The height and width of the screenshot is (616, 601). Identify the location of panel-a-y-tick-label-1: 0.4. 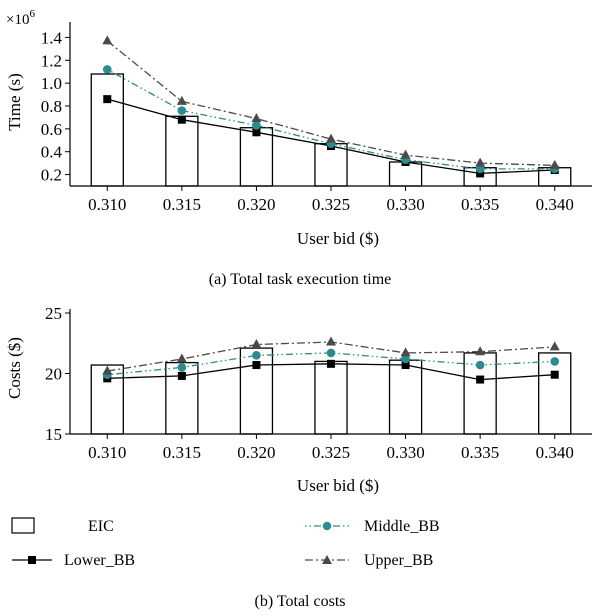
(52, 152).